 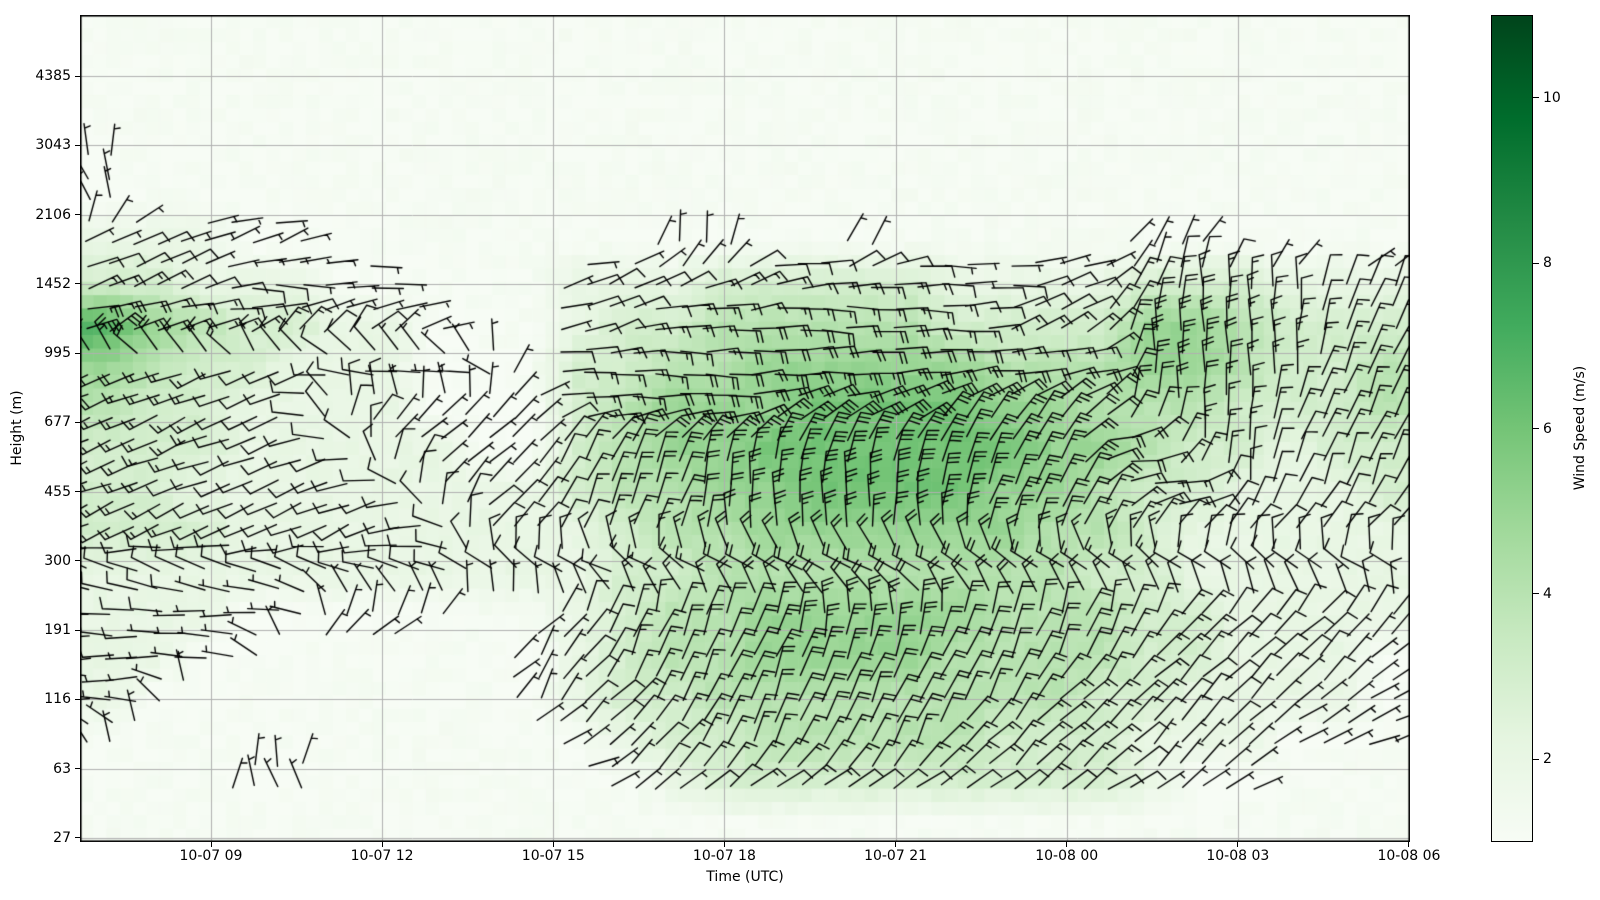 What do you see at coordinates (57, 560) in the screenshot?
I see `y-tick-label: 300` at bounding box center [57, 560].